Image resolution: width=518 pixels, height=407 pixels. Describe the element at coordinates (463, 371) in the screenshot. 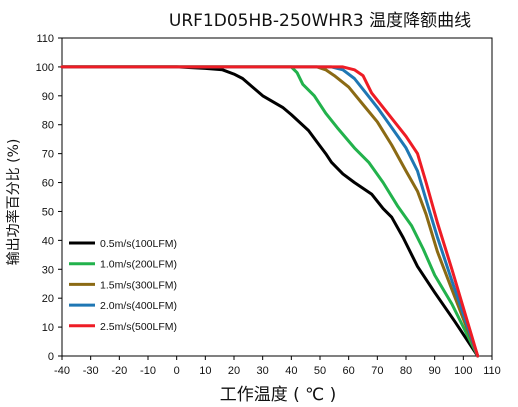

I see `x-tick-label: 100` at that location.